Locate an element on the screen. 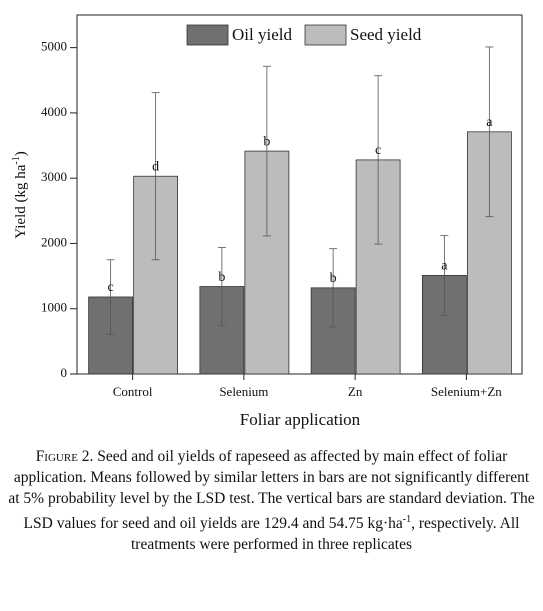 The width and height of the screenshot is (543, 611). x-axis-title: Foliar application is located at coordinates (300, 419).